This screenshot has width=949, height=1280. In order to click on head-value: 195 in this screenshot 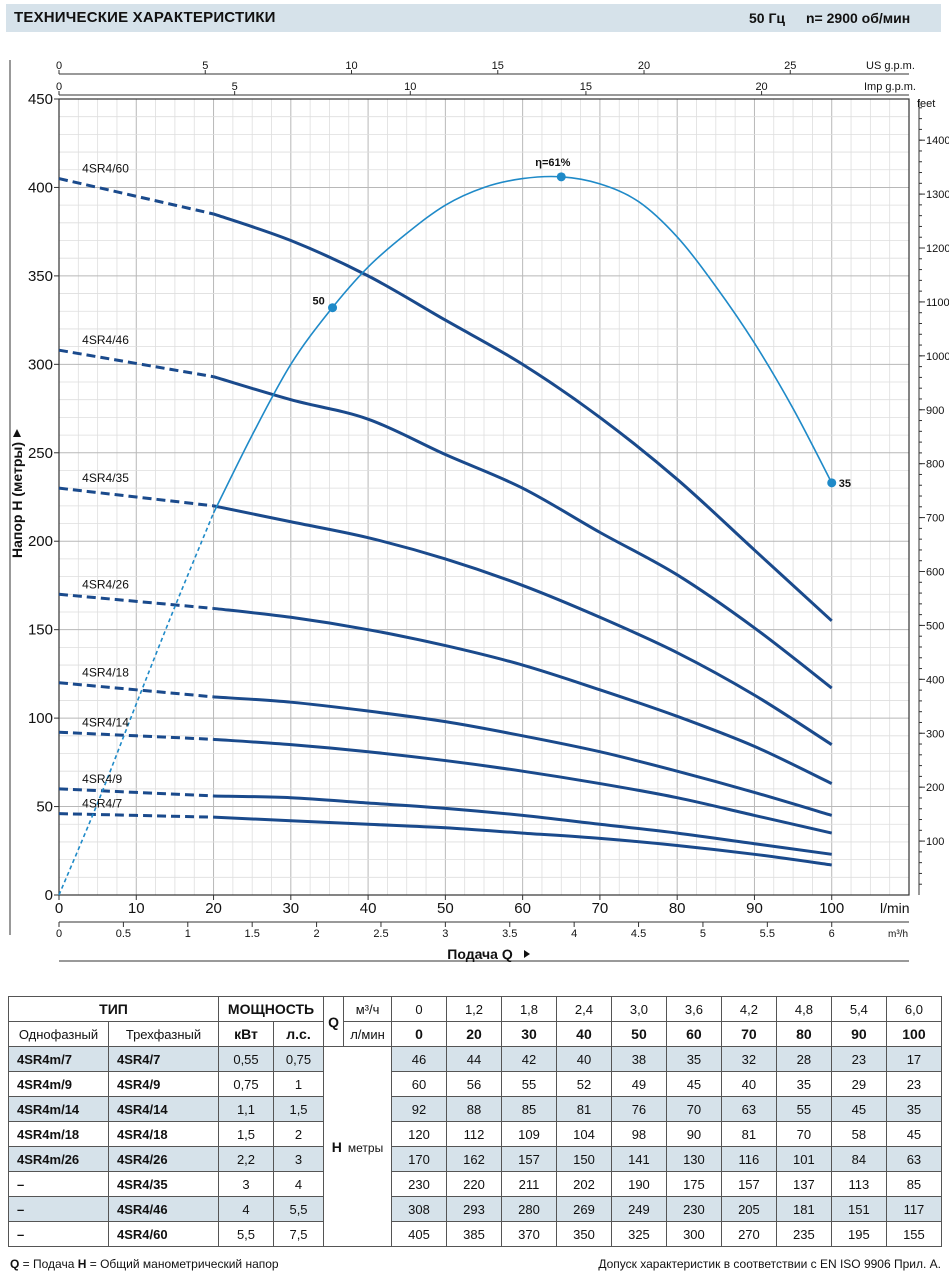, I will do `click(858, 1234)`.